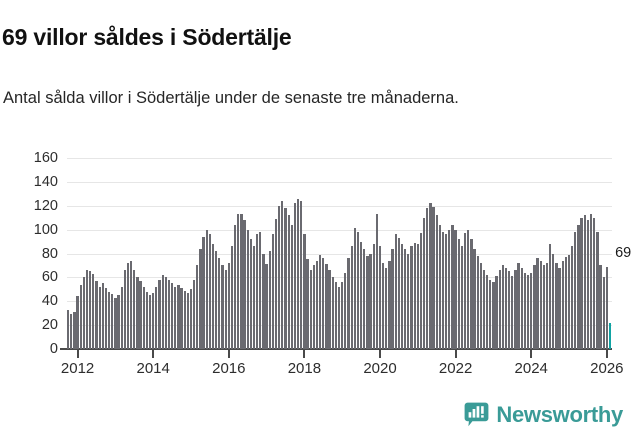 The image size is (631, 439). What do you see at coordinates (531, 368) in the screenshot?
I see `x-axis-tick-label: 2024` at bounding box center [531, 368].